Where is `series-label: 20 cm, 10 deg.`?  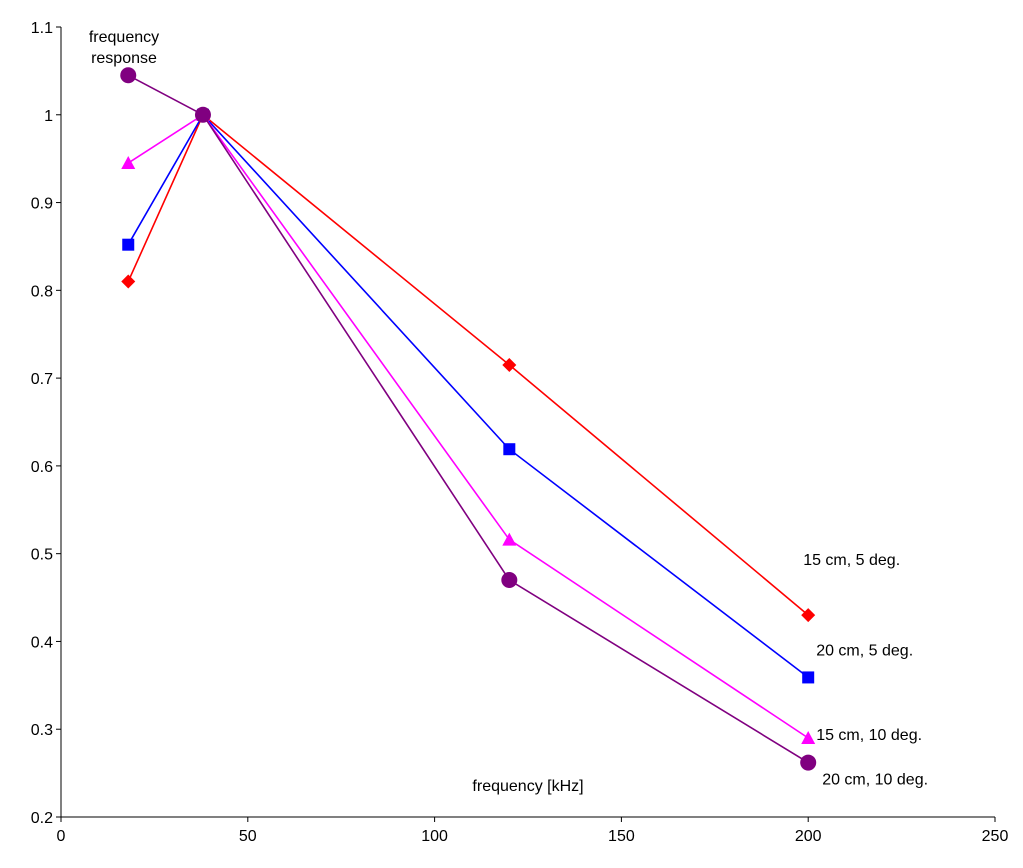 series-label: 20 cm, 10 deg. is located at coordinates (875, 780).